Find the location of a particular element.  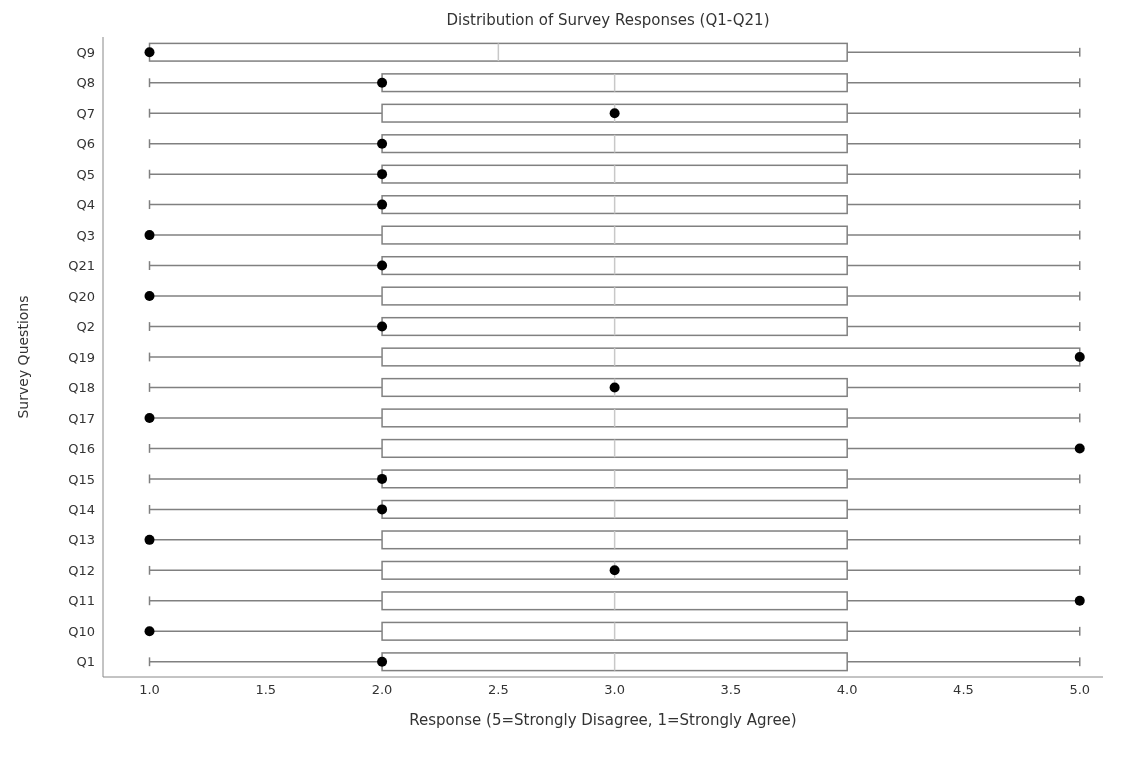

y-tick-label: Q16 is located at coordinates (81, 449).